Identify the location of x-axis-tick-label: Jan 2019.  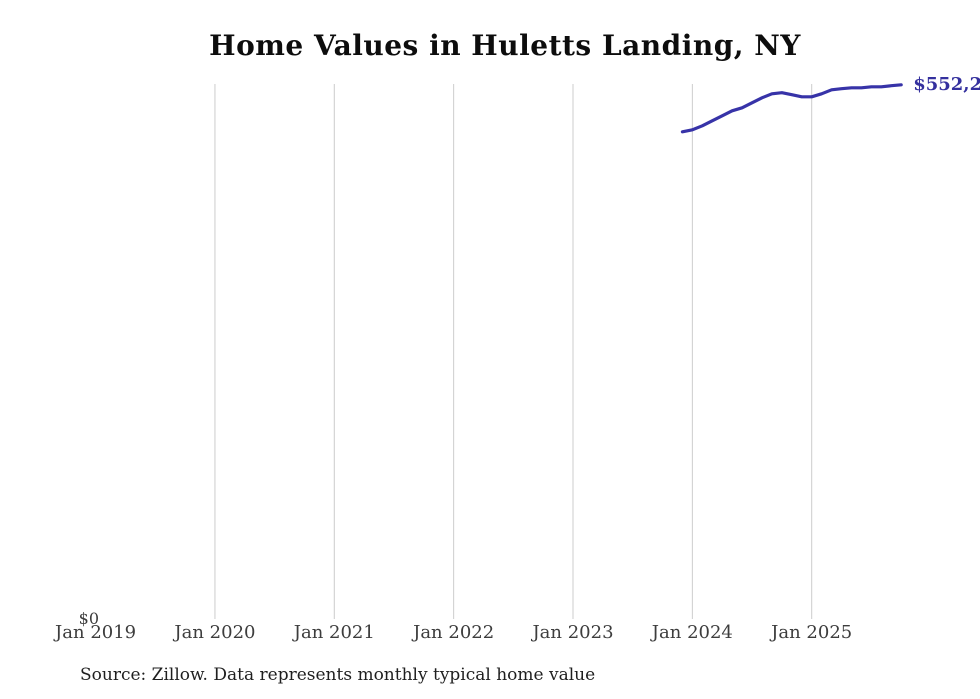
(96, 632).